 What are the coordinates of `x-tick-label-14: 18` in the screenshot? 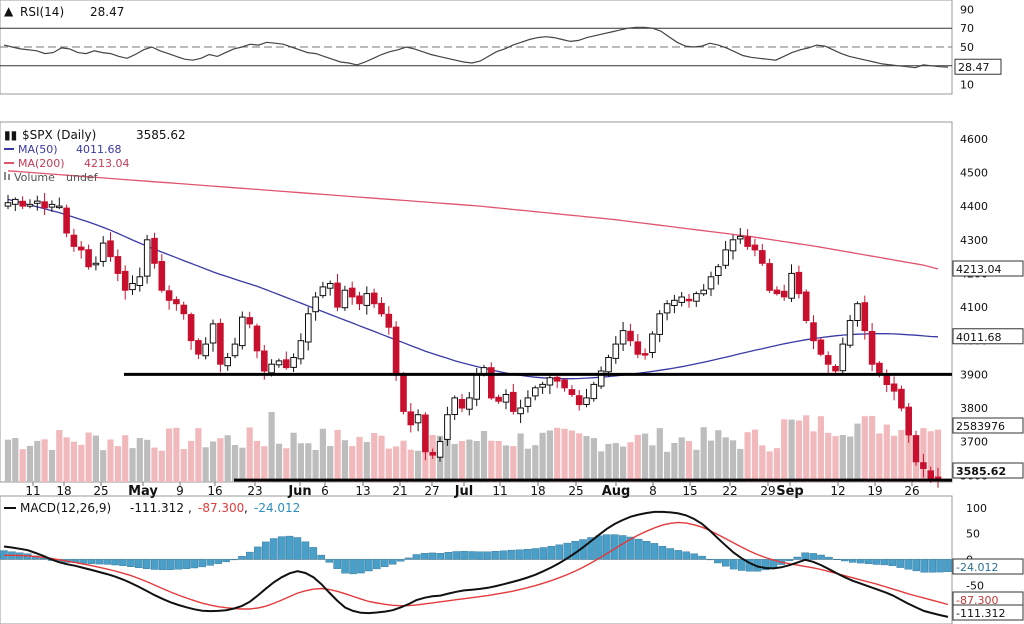 It's located at (537, 491).